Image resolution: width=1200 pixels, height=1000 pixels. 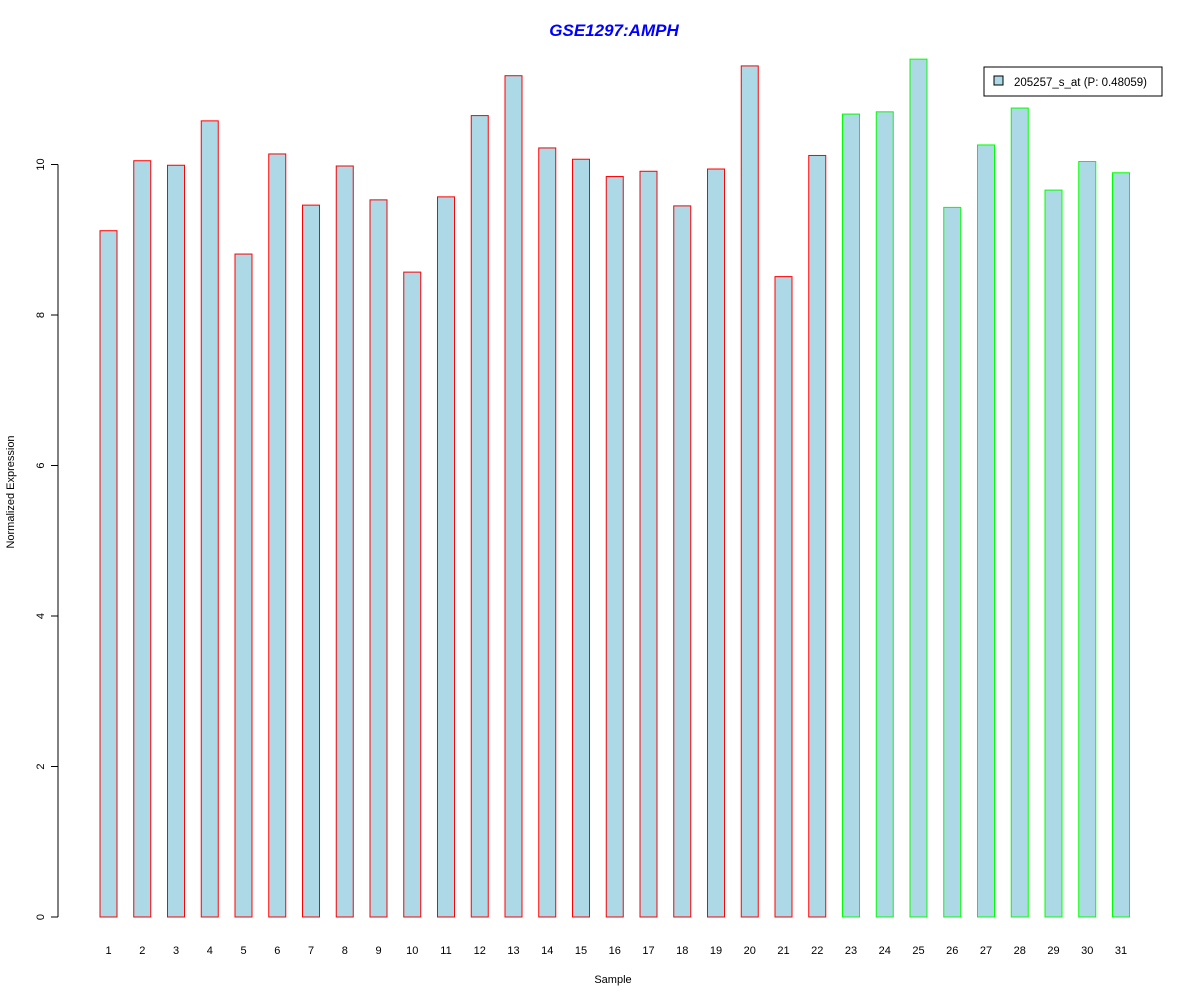 I want to click on legend-box, so click(x=1073, y=81).